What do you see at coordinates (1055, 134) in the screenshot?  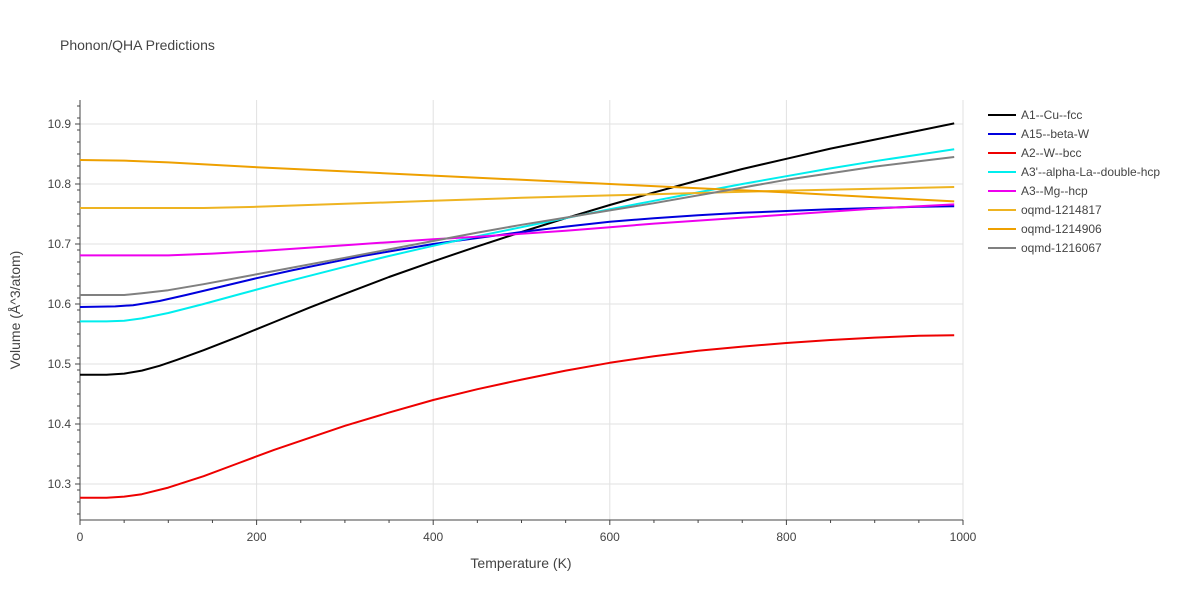 I see `legend-label: A15--beta-W` at bounding box center [1055, 134].